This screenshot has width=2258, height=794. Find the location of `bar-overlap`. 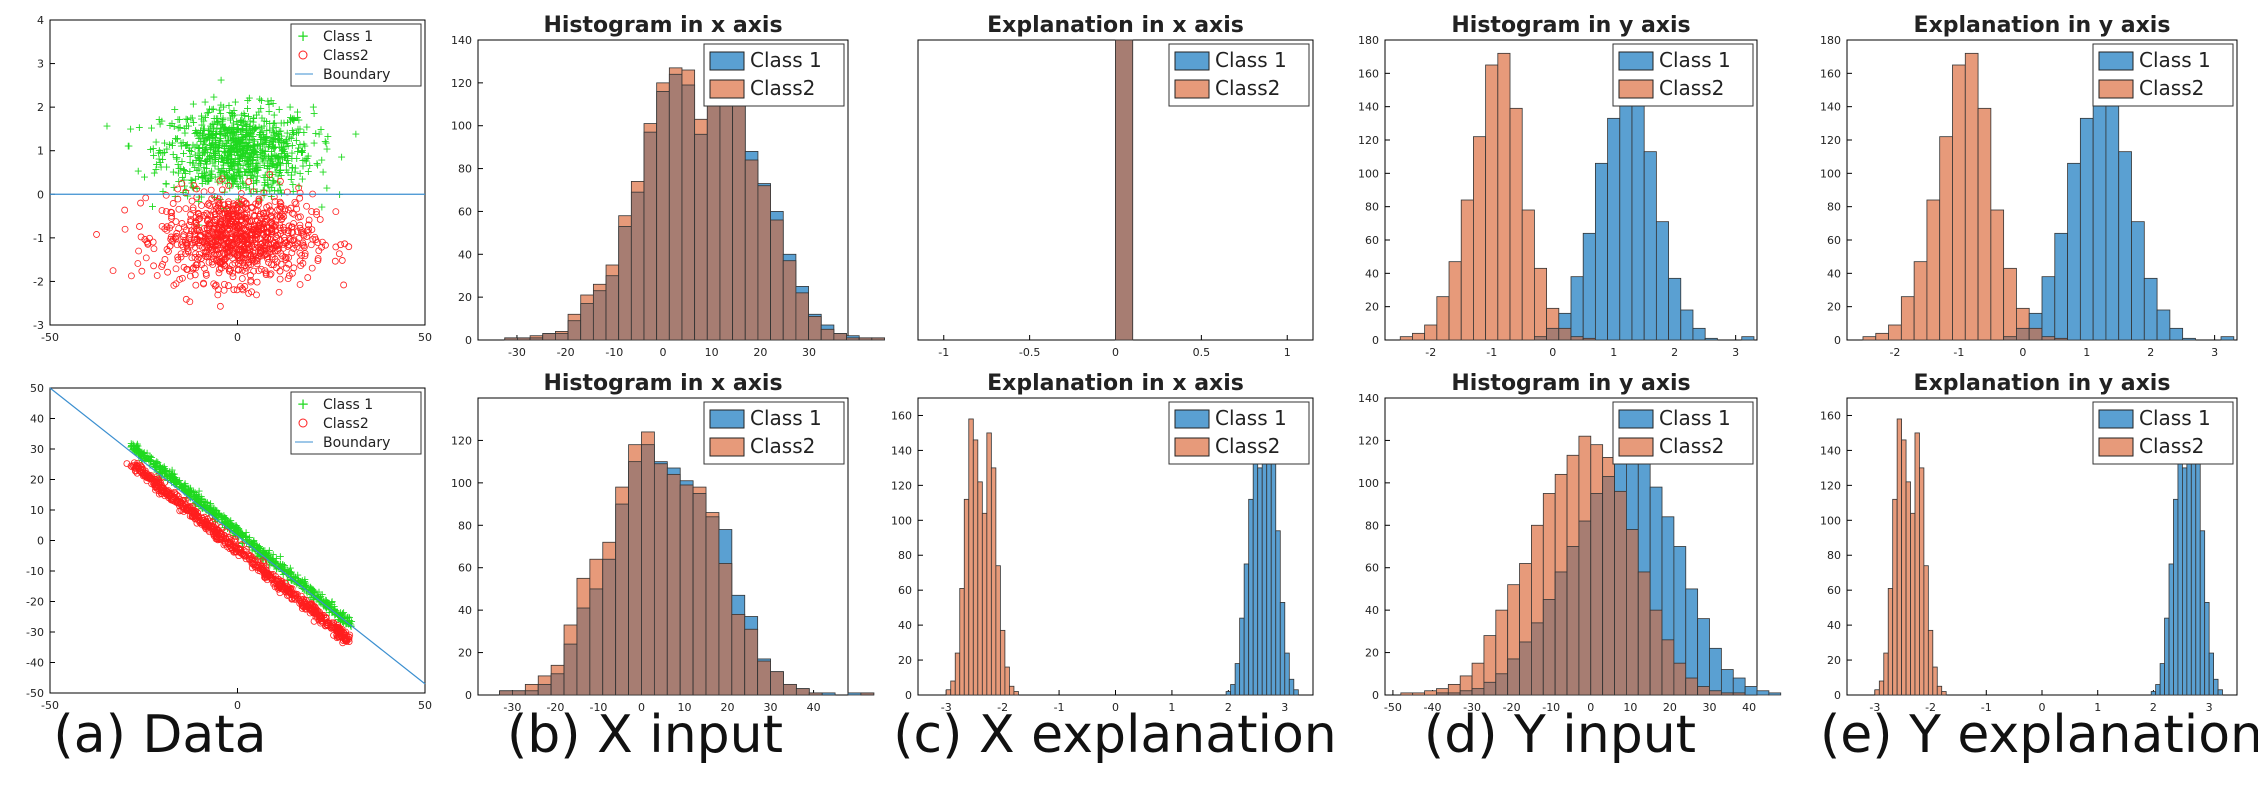

bar-overlap is located at coordinates (1541, 338).